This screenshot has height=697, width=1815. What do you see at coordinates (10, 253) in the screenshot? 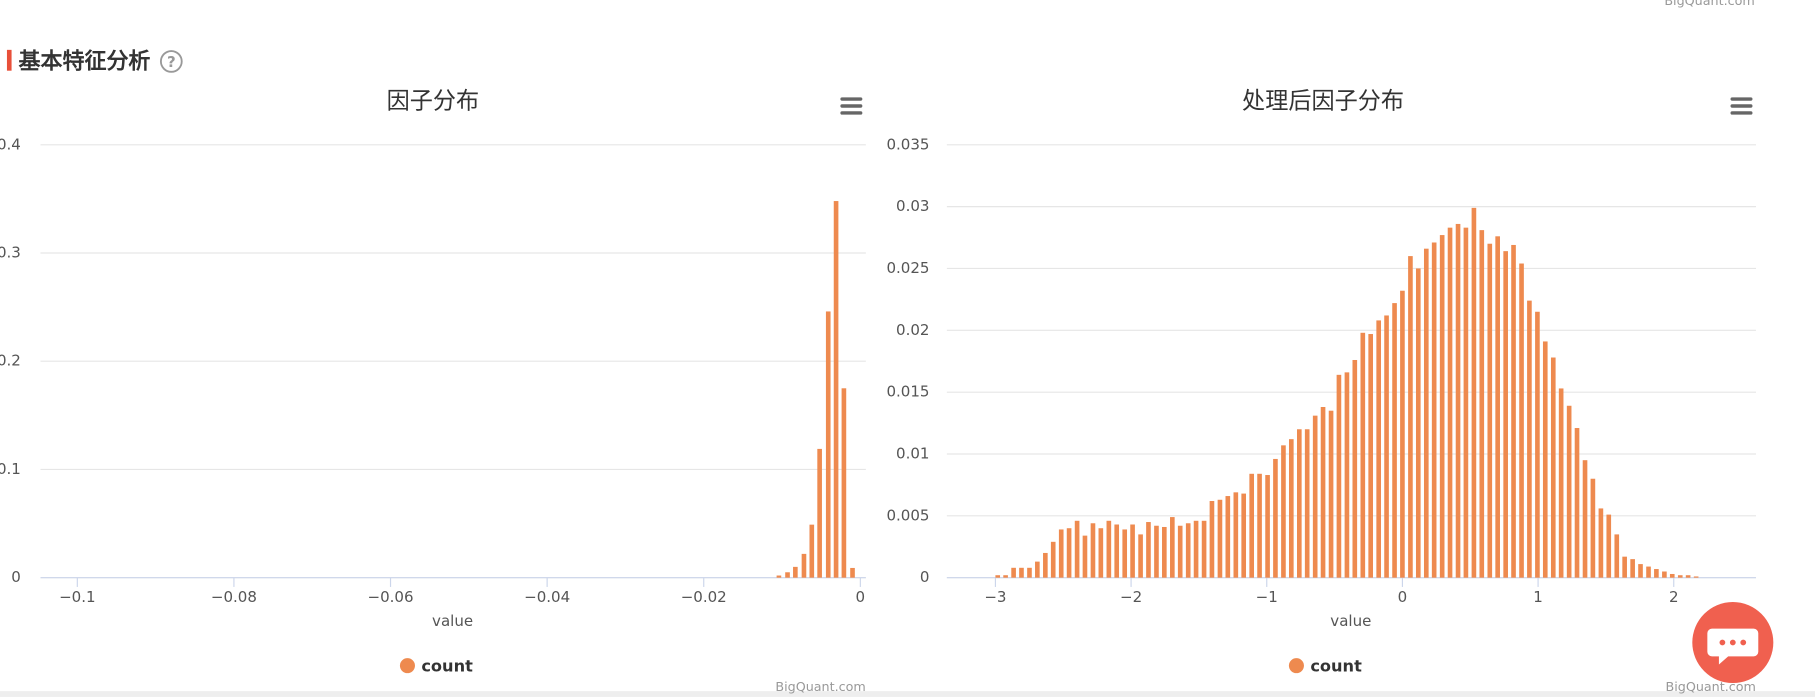
I see `y-tick-label: 0.3` at bounding box center [10, 253].